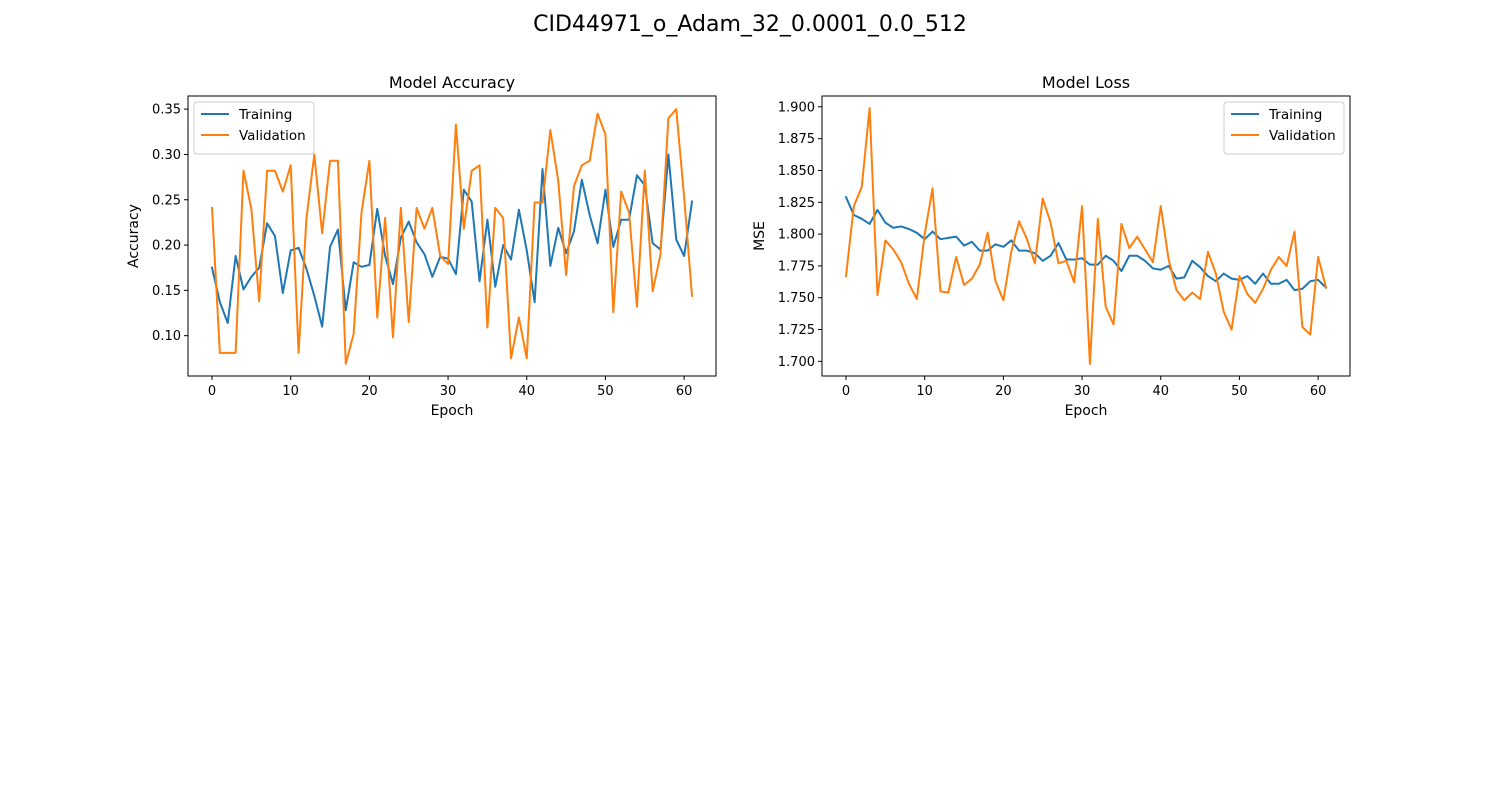 The image size is (1500, 800). Describe the element at coordinates (796, 330) in the screenshot. I see `y-tick-label: 1.725` at that location.